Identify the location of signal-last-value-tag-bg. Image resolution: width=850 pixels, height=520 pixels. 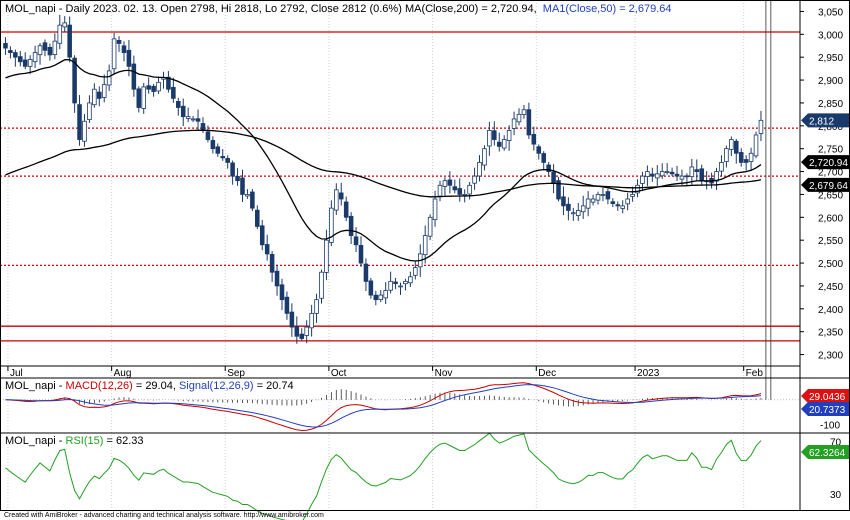
(825, 409).